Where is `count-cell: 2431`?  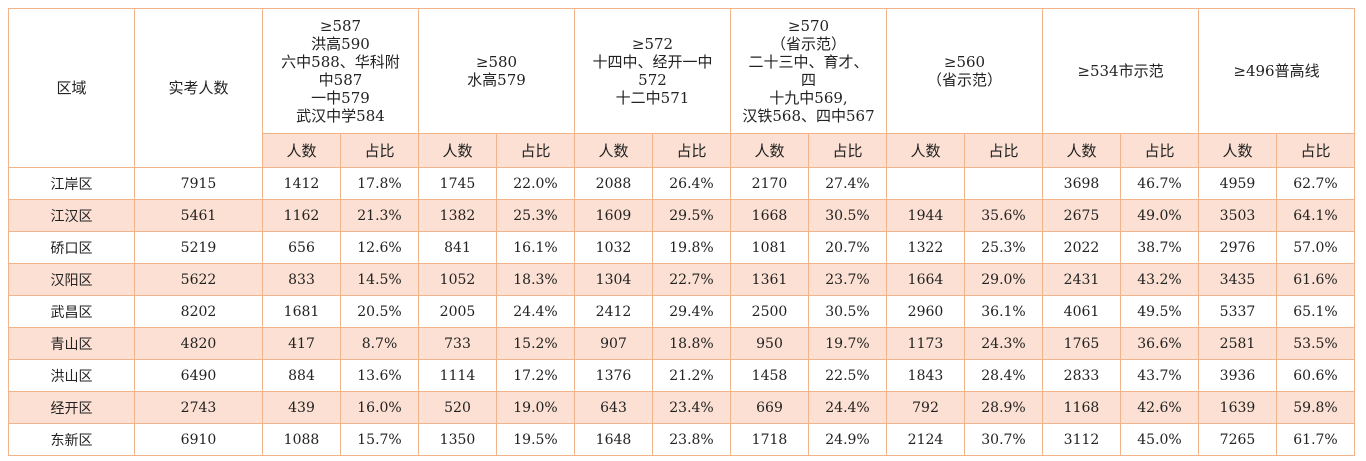
count-cell: 2431 is located at coordinates (1081, 279).